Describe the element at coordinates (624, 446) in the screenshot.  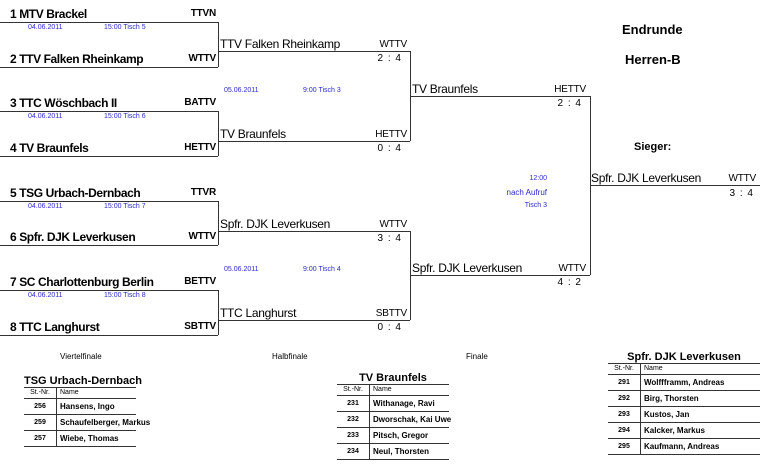
I see `player-number: 295` at that location.